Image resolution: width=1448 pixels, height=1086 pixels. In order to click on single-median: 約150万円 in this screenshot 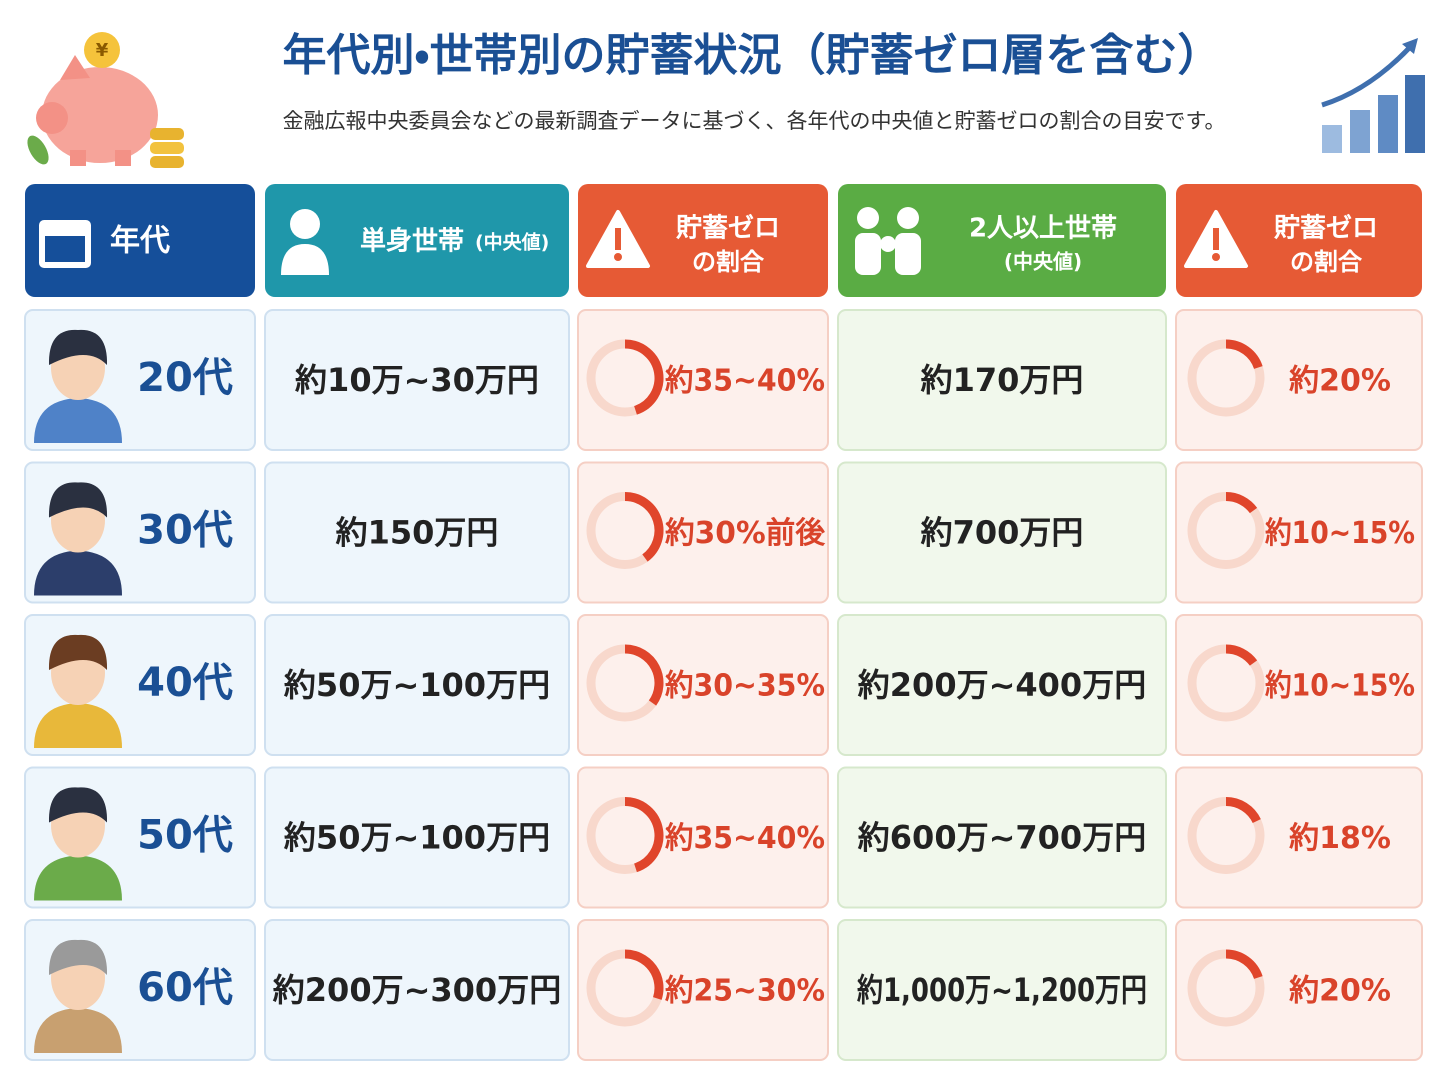, I will do `click(417, 533)`.